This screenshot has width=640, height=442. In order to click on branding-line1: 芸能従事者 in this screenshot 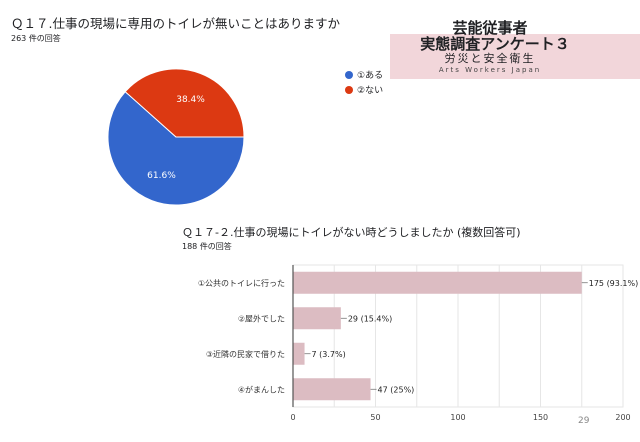, I will do `click(490, 28)`.